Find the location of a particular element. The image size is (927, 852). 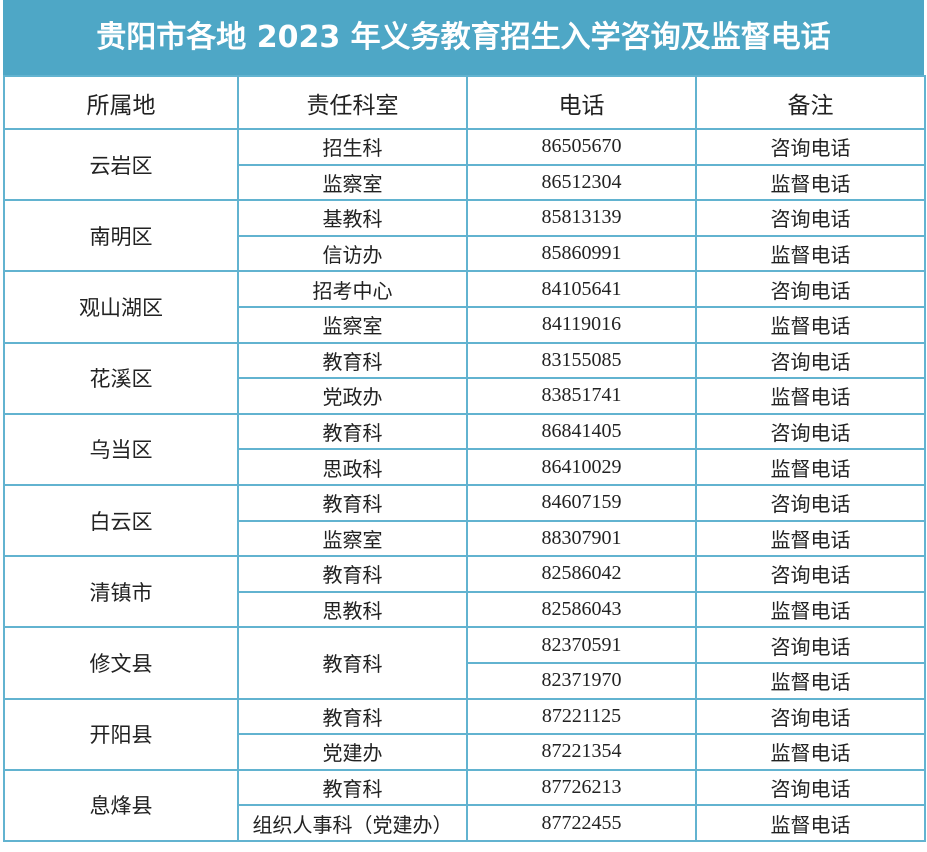

table-row: 白云区 教育科 84607159 咨询电话 is located at coordinates (464, 520).